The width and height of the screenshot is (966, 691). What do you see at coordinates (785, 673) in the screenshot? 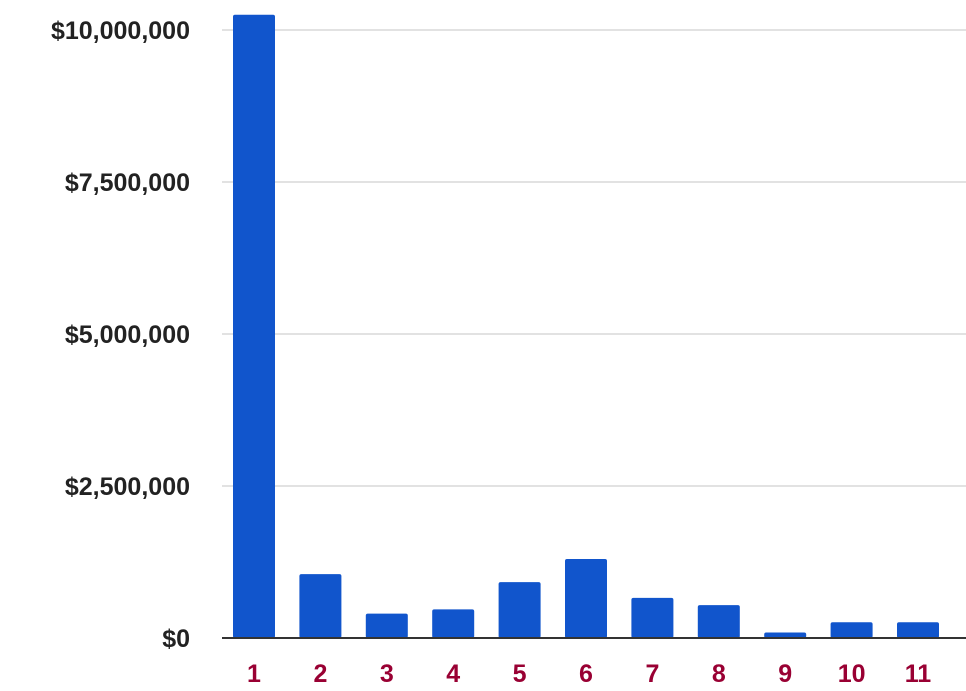
I see `x-tick-label: 9` at bounding box center [785, 673].